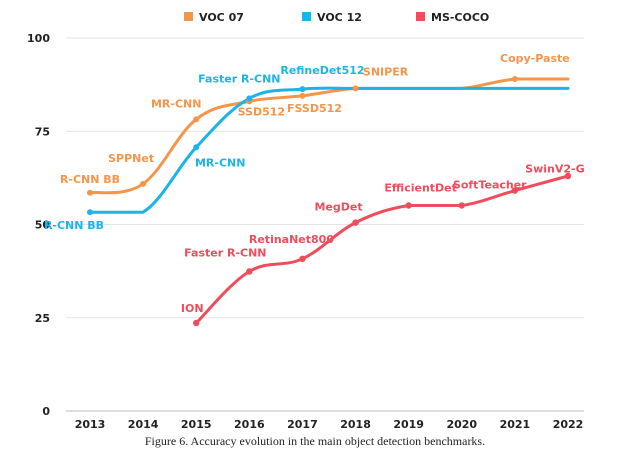  Describe the element at coordinates (554, 169) in the screenshot. I see `label-ms-coco-swinv2-g: SwinV2-G` at that location.